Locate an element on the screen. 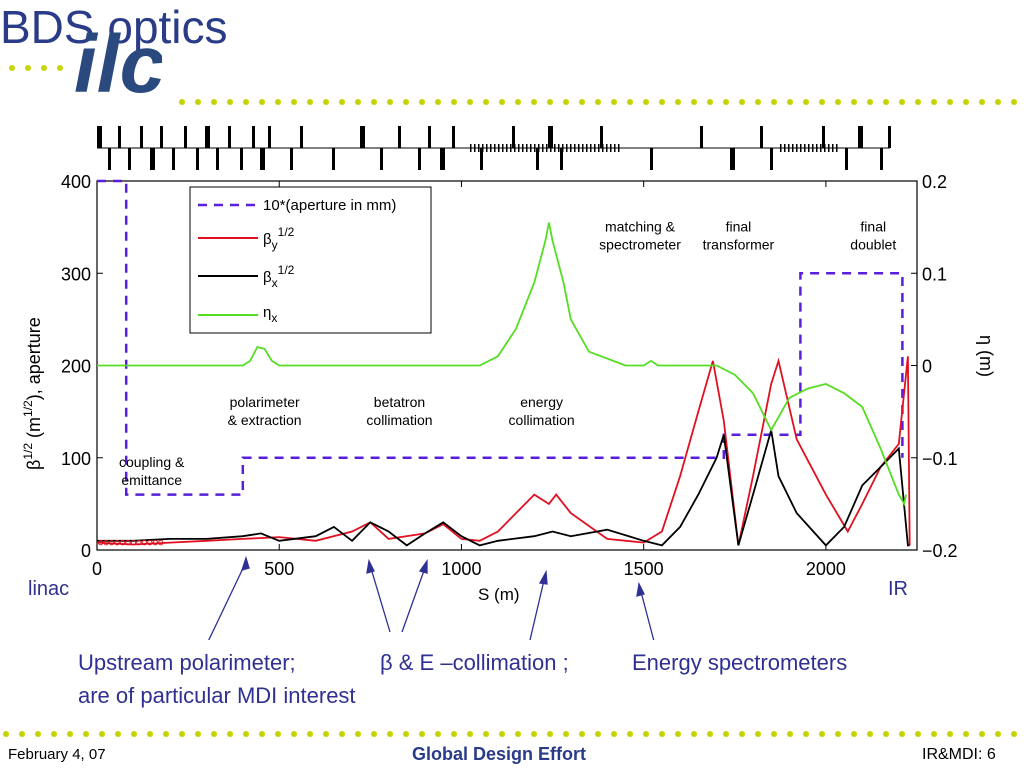 This screenshot has width=1024, height=768. magnet-lattice-strip is located at coordinates (494, 148).